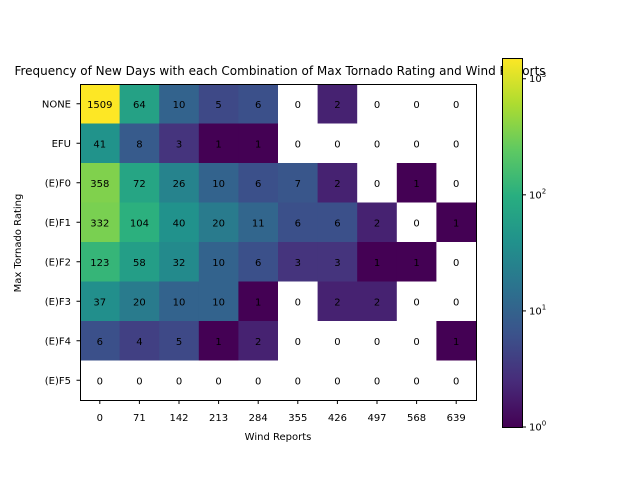  I want to click on cell-value-label: 8, so click(139, 144).